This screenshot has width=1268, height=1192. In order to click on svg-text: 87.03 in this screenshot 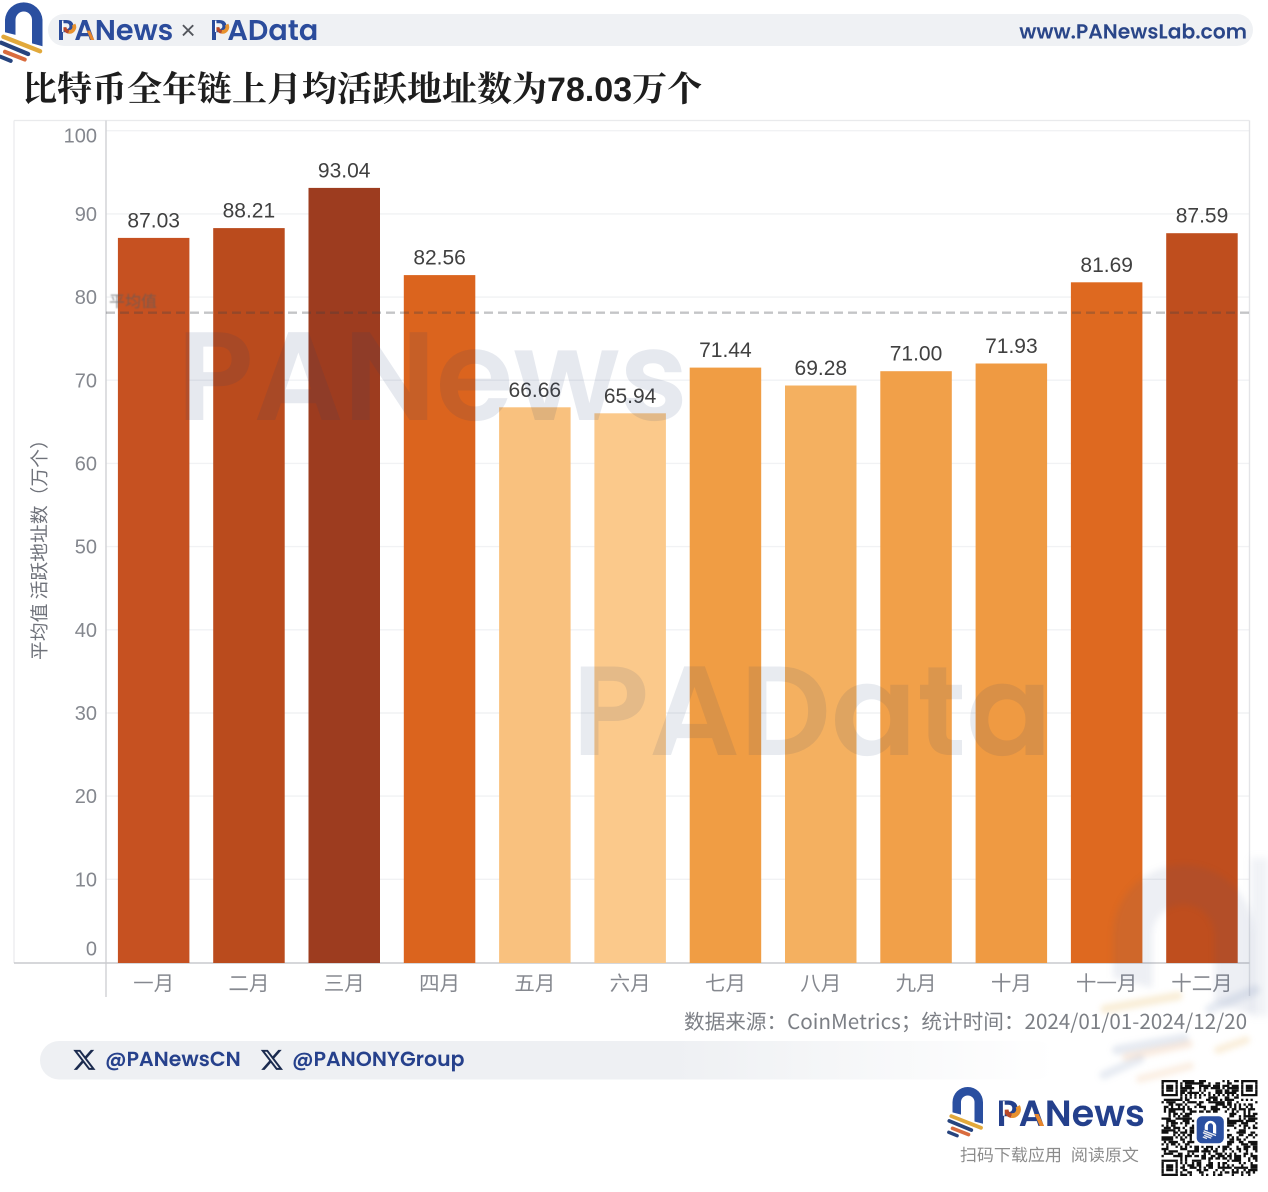, I will do `click(153, 220)`.